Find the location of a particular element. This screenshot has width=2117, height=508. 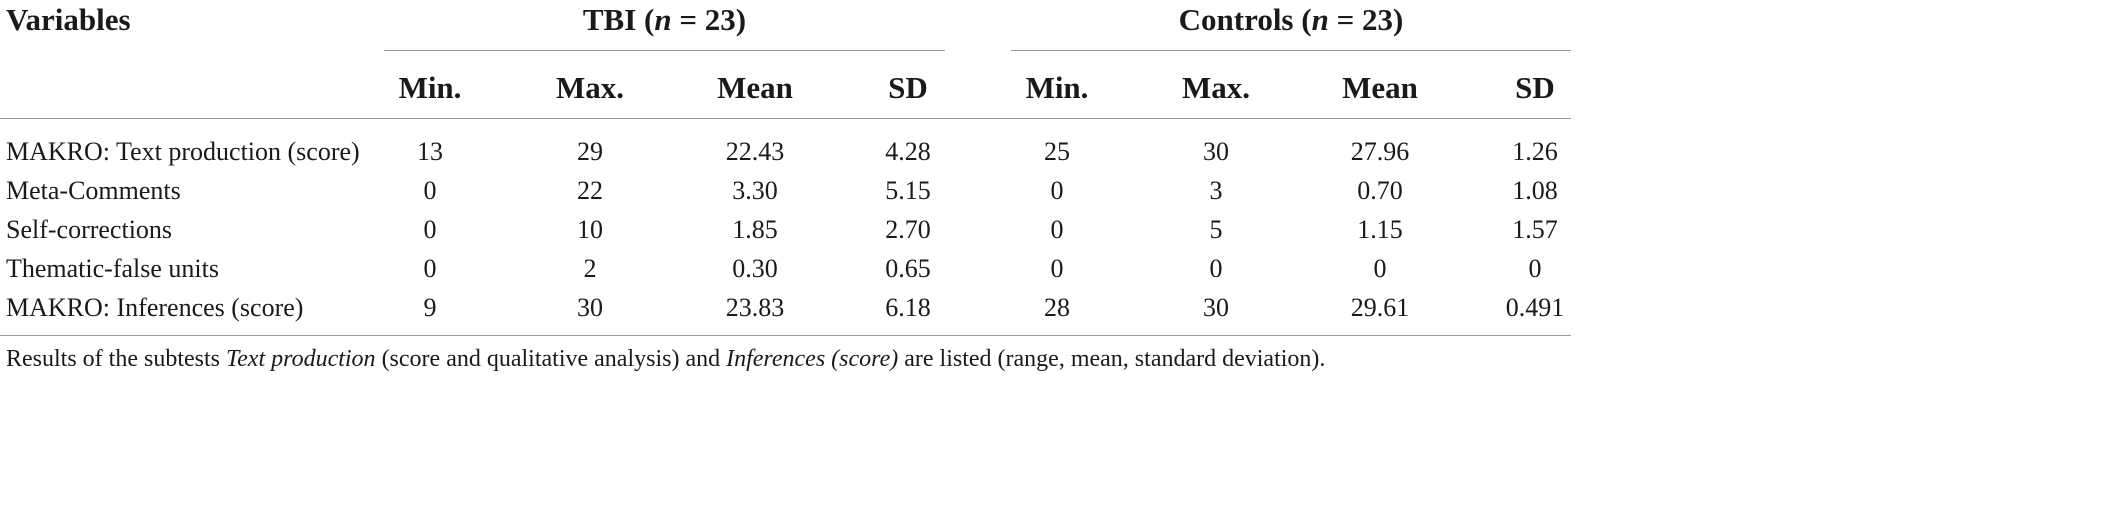

col-header-controls-min: Min. is located at coordinates (1057, 87).